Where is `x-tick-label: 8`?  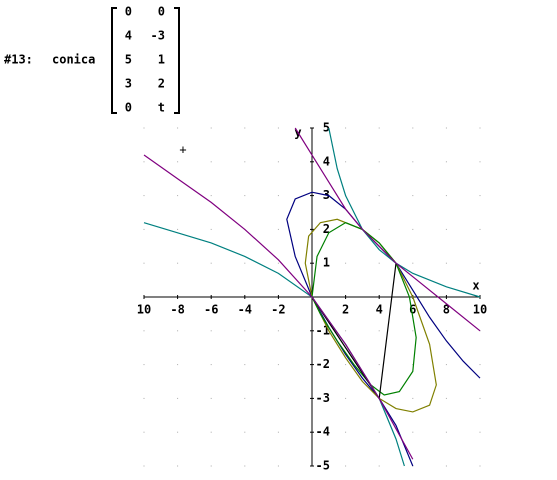 x-tick-label: 8 is located at coordinates (446, 310).